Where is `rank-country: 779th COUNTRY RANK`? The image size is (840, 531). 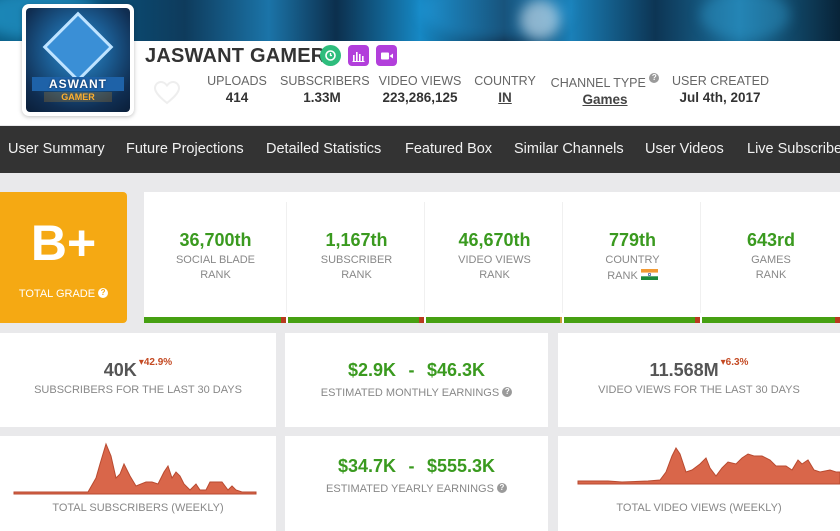 rank-country: 779th COUNTRY RANK is located at coordinates (632, 257).